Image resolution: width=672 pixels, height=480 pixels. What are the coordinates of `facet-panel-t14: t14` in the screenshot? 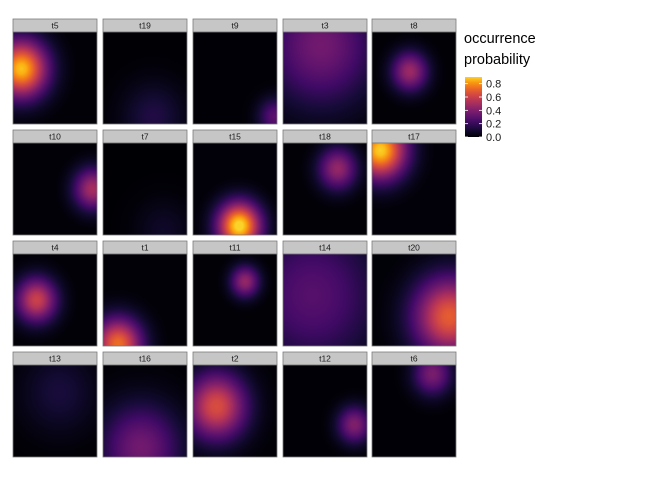 It's located at (325, 293).